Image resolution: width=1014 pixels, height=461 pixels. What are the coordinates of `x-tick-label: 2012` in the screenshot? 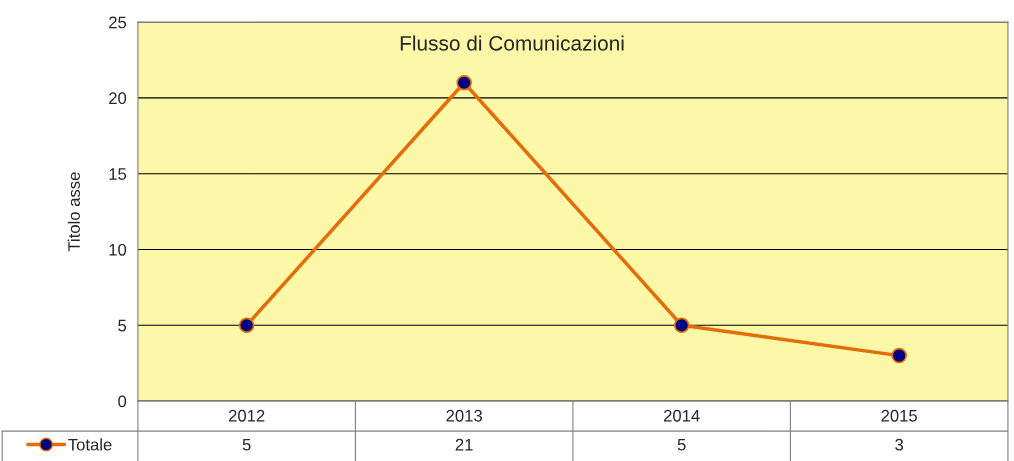 It's located at (246, 415).